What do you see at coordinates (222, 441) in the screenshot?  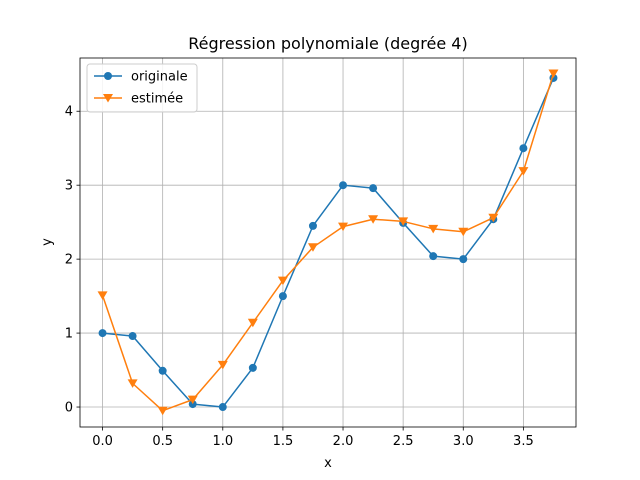 I see `x-tick-label: 1.0` at bounding box center [222, 441].